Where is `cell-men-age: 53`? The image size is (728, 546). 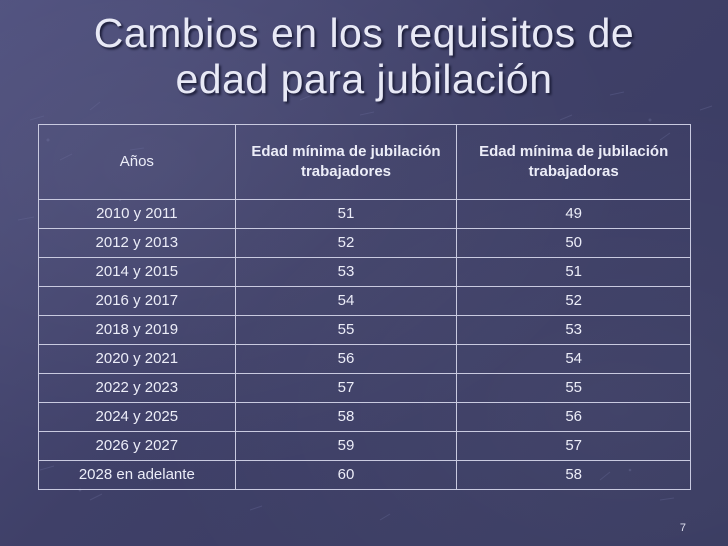 cell-men-age: 53 is located at coordinates (346, 272).